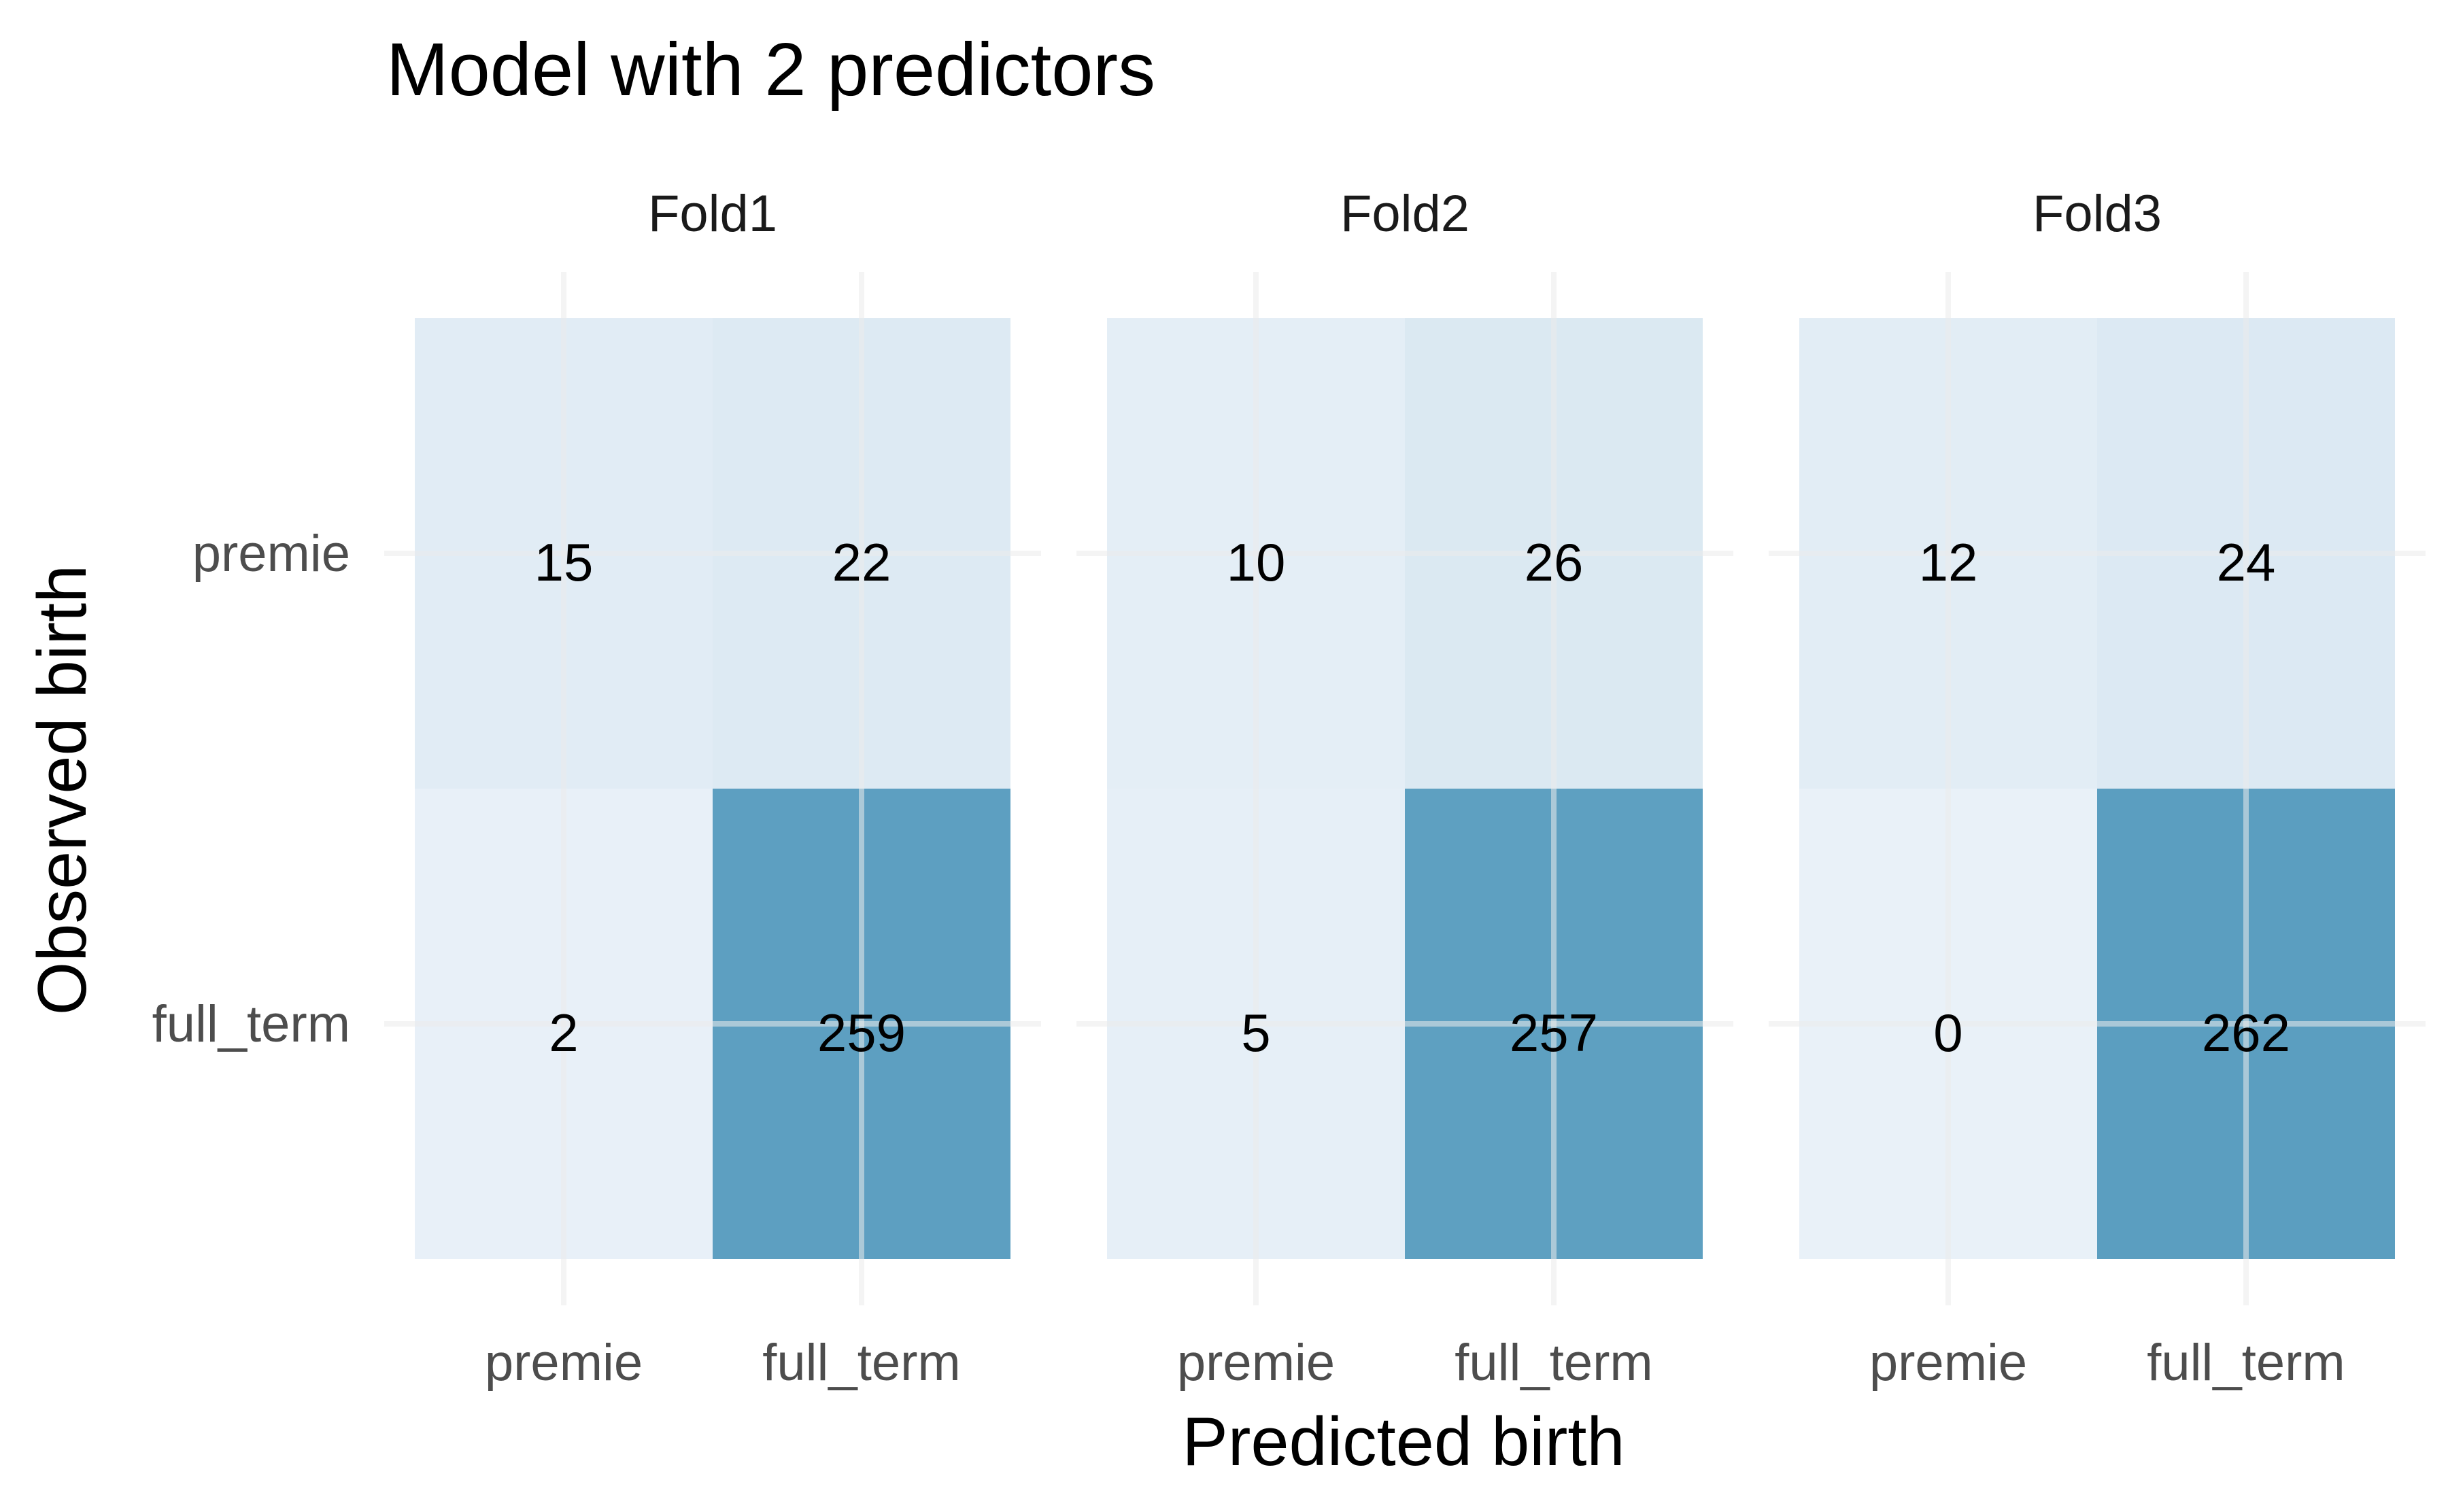 The width and height of the screenshot is (2448, 1512). Describe the element at coordinates (564, 1033) in the screenshot. I see `cell-count-label: 2` at that location.